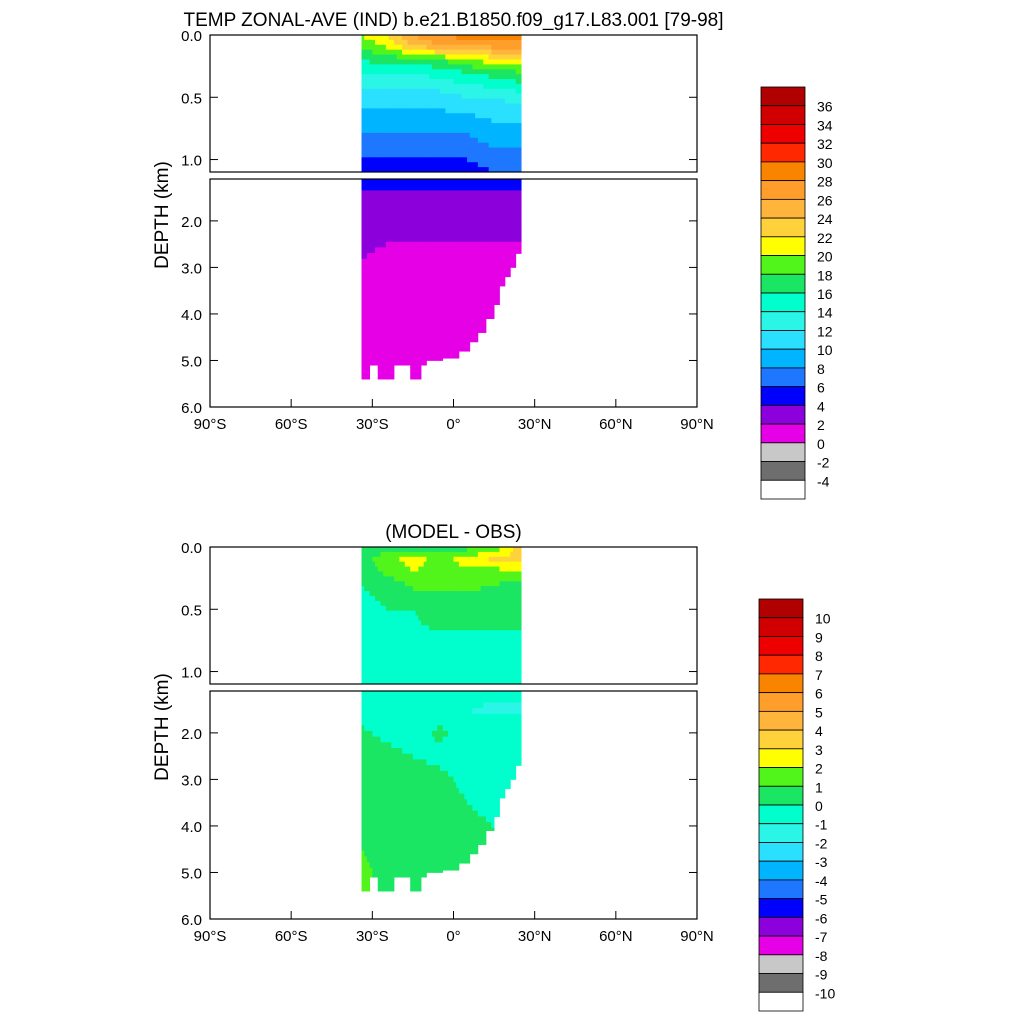  I want to click on colorbar-label: 0, so click(821, 444).